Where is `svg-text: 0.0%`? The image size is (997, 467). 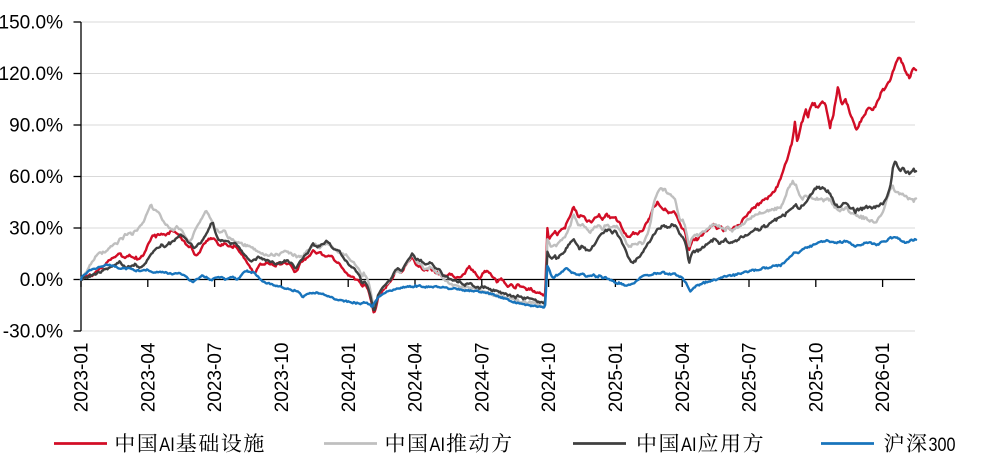
svg-text: 0.0% is located at coordinates (41, 280).